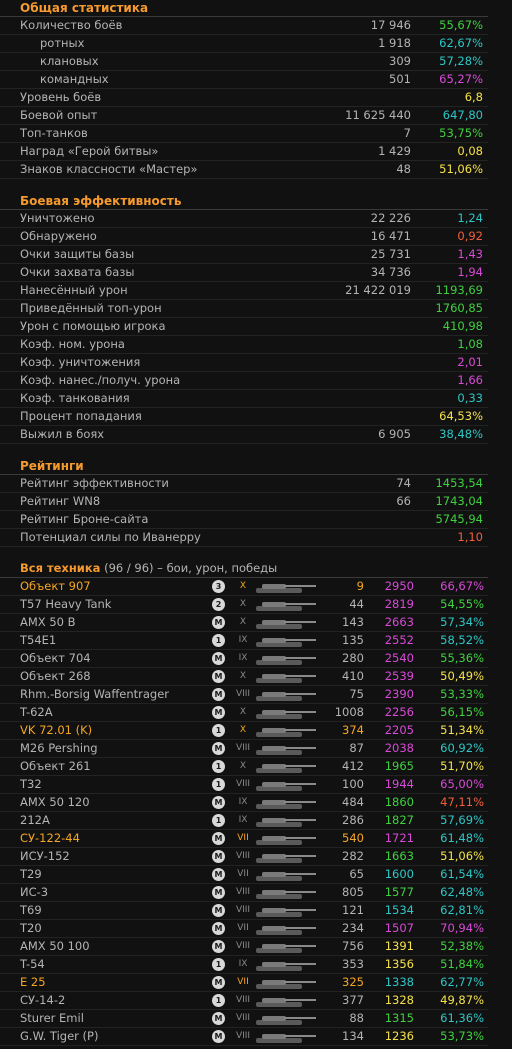 Image resolution: width=512 pixels, height=1049 pixels. What do you see at coordinates (244, 170) in the screenshot?
I see `general-row: Знаков классности «Мастер» 48 51,06%` at bounding box center [244, 170].